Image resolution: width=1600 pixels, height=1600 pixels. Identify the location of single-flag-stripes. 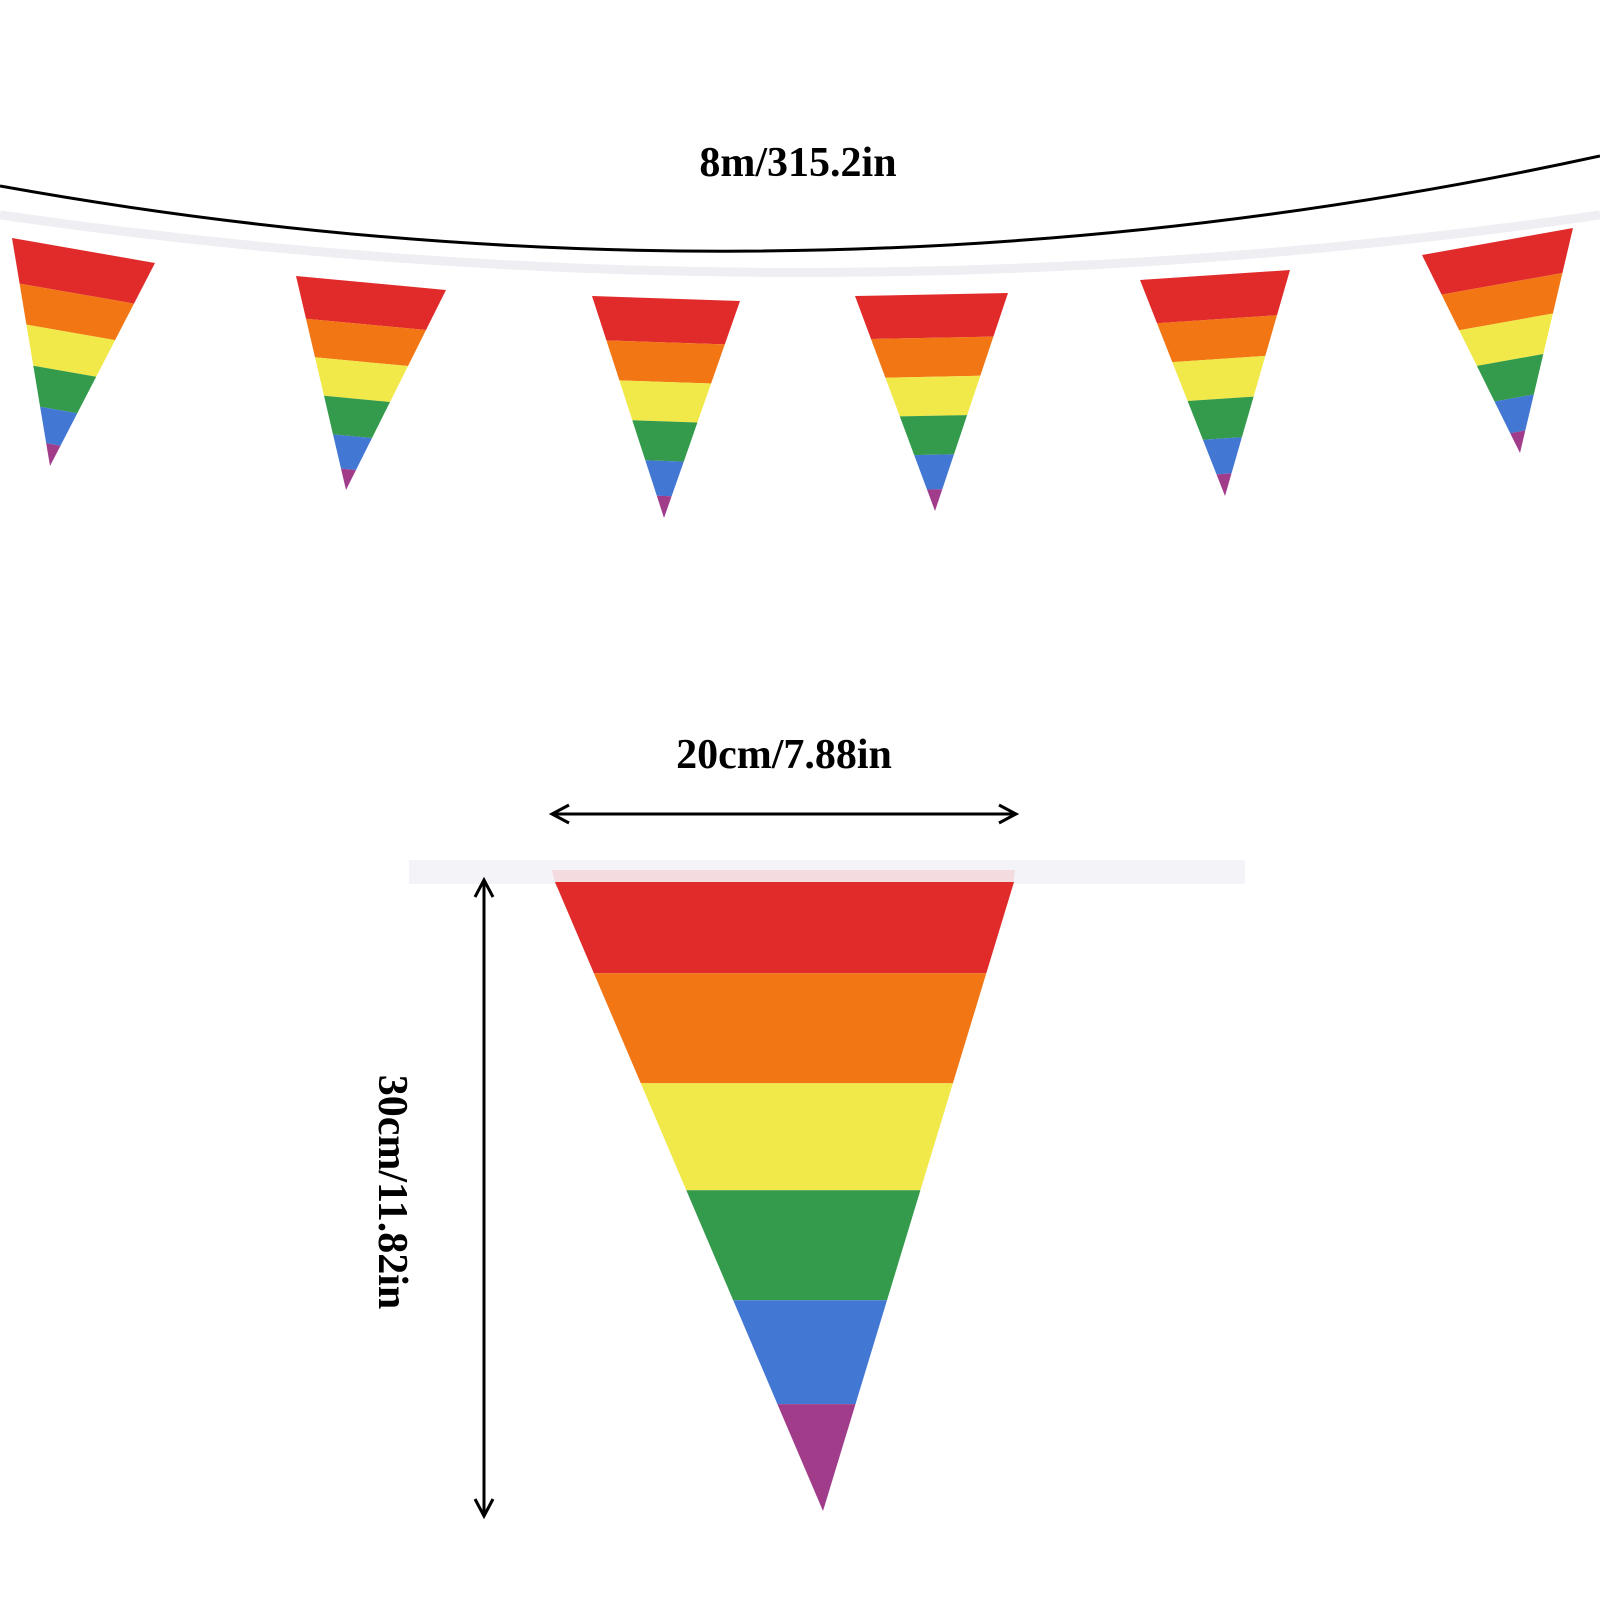
(784, 1196).